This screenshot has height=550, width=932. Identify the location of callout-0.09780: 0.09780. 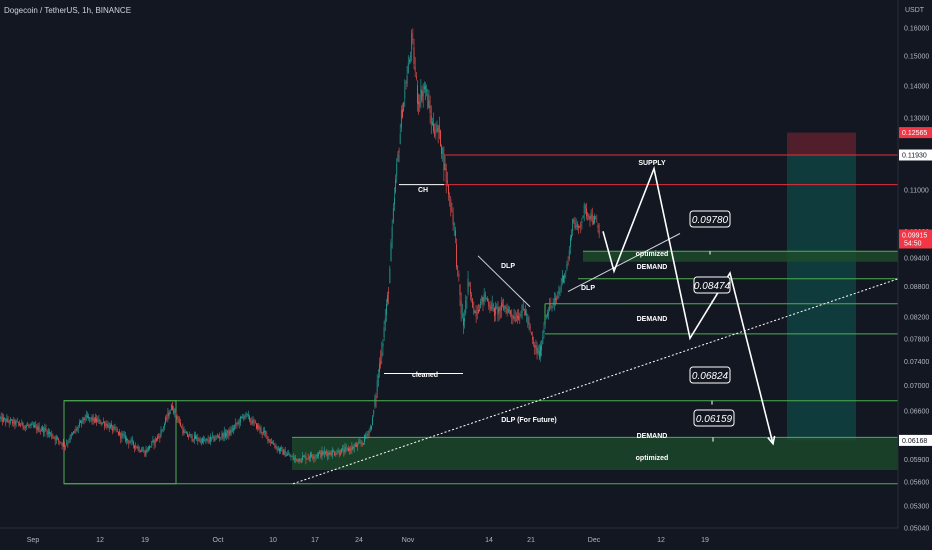
(710, 219).